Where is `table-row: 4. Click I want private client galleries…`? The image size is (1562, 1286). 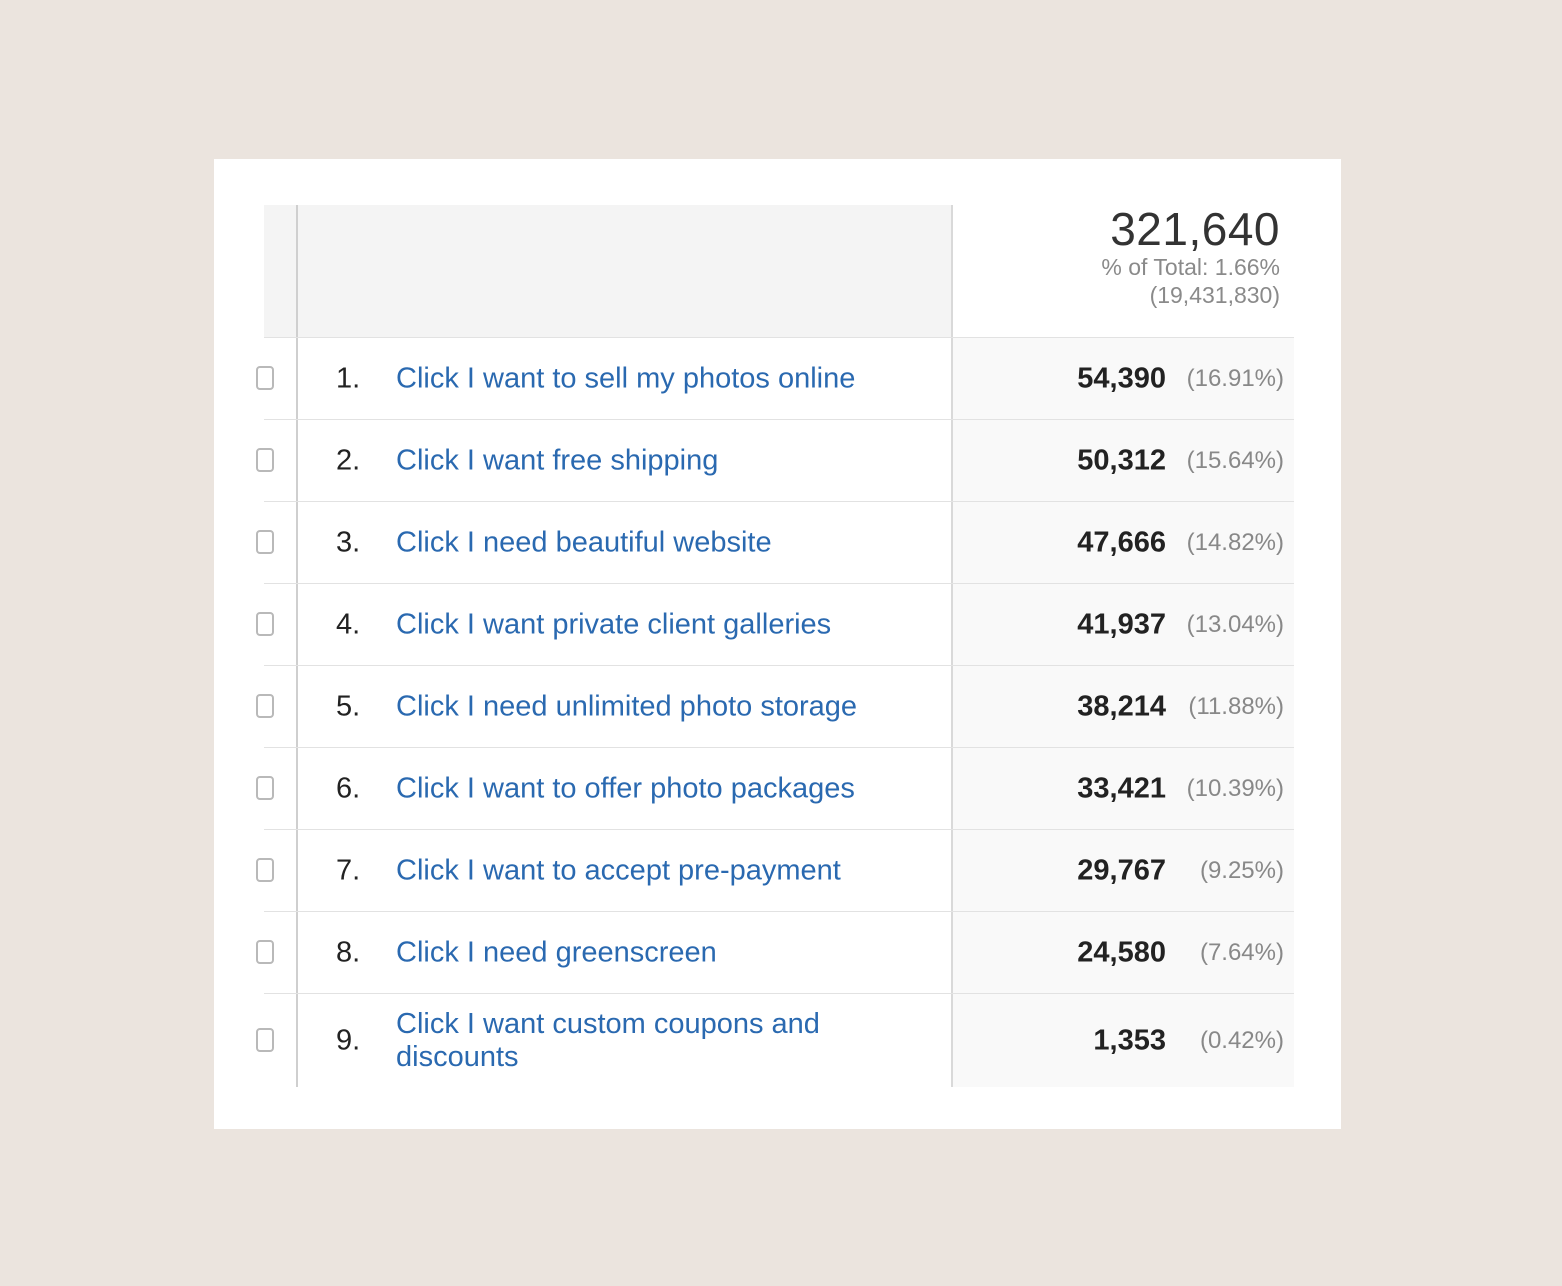 table-row: 4. Click I want private client galleries… is located at coordinates (775, 625).